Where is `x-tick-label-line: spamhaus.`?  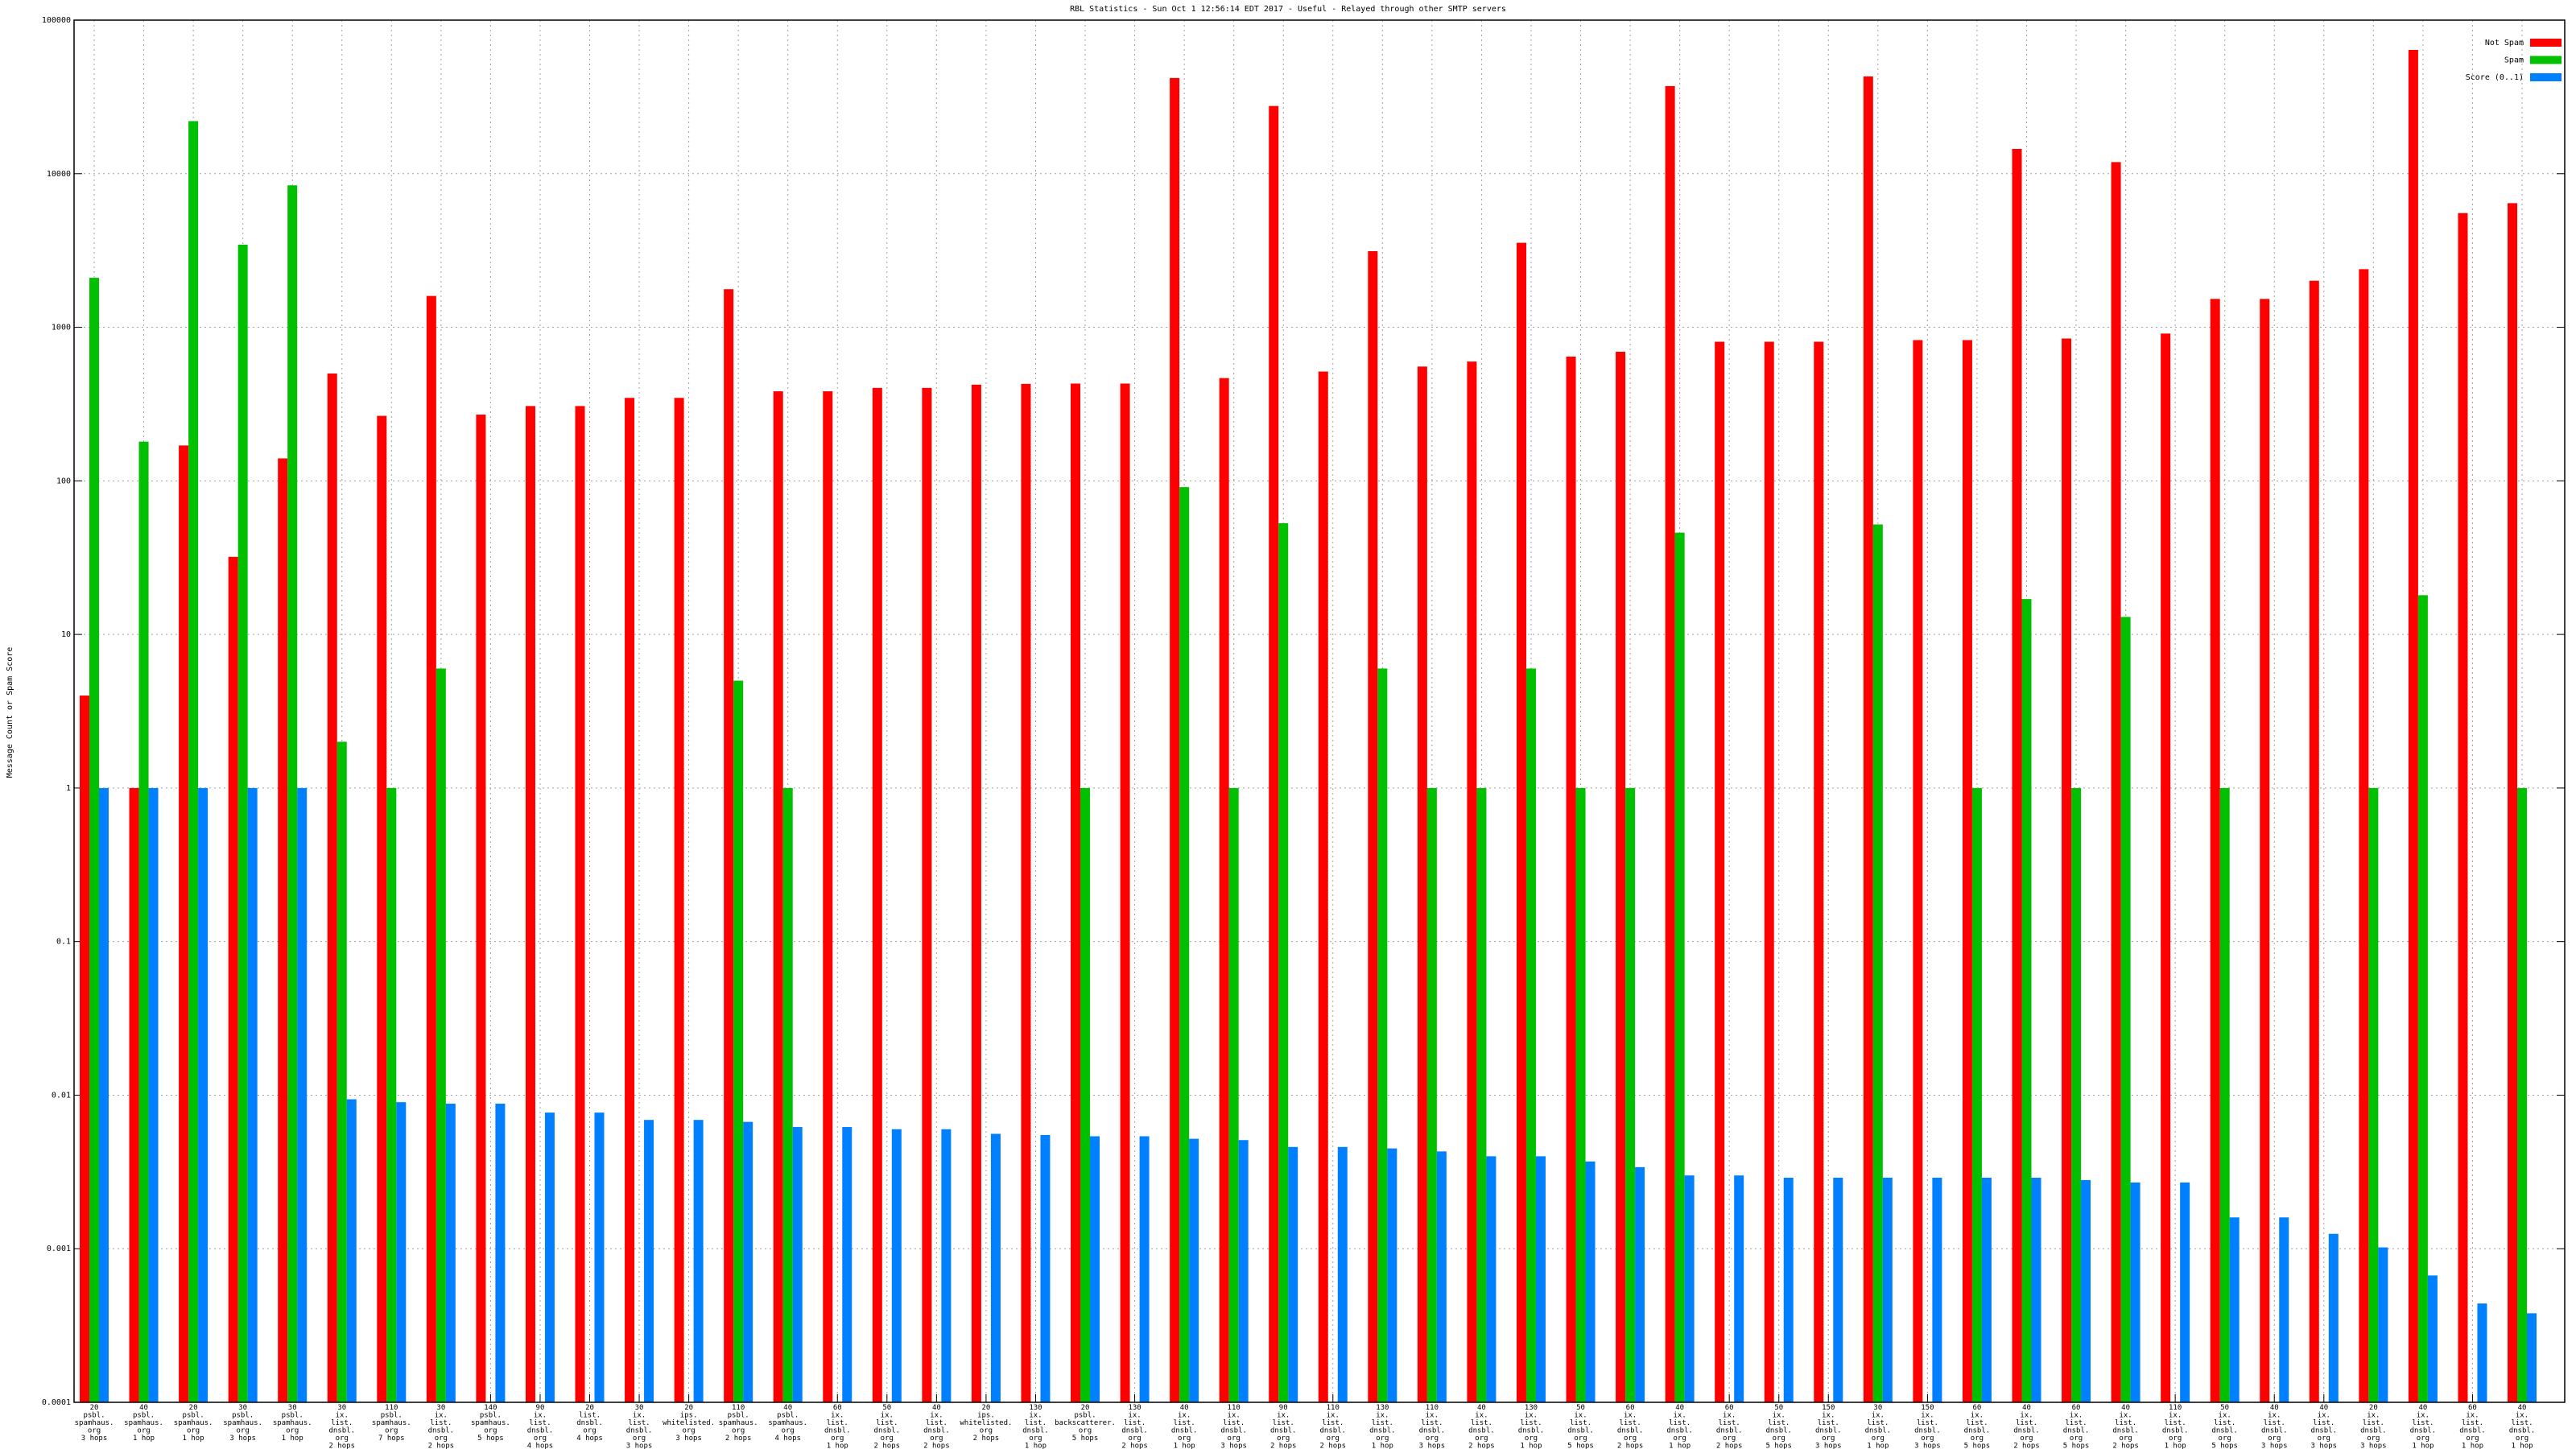 x-tick-label-line: spamhaus. is located at coordinates (143, 1423).